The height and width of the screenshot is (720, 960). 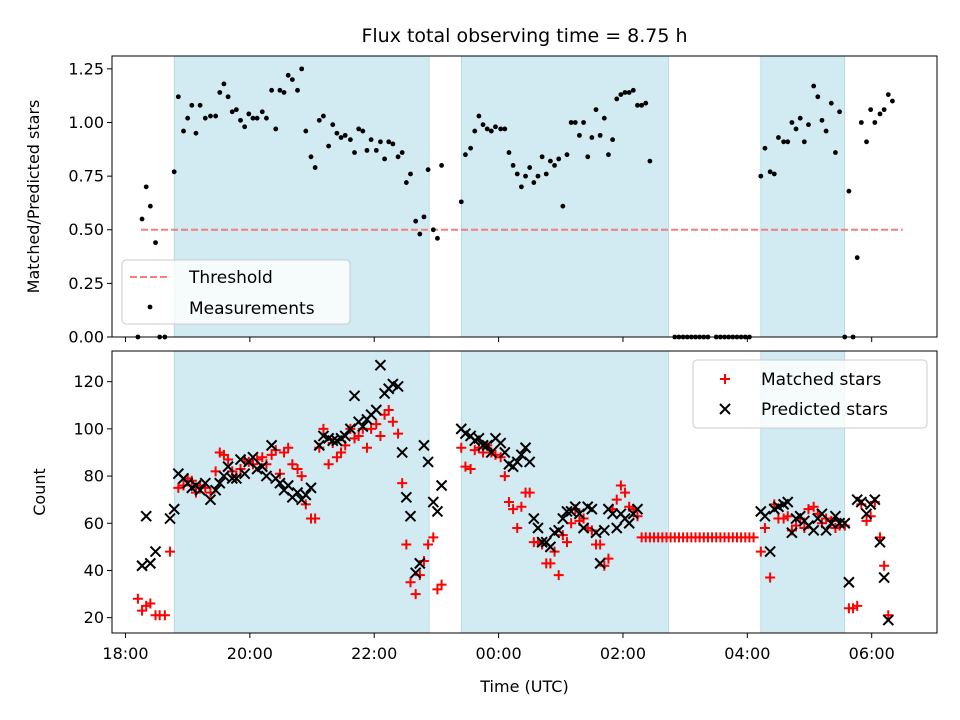 What do you see at coordinates (33, 197) in the screenshot?
I see `y-axis-label: Matched/Predicted stars` at bounding box center [33, 197].